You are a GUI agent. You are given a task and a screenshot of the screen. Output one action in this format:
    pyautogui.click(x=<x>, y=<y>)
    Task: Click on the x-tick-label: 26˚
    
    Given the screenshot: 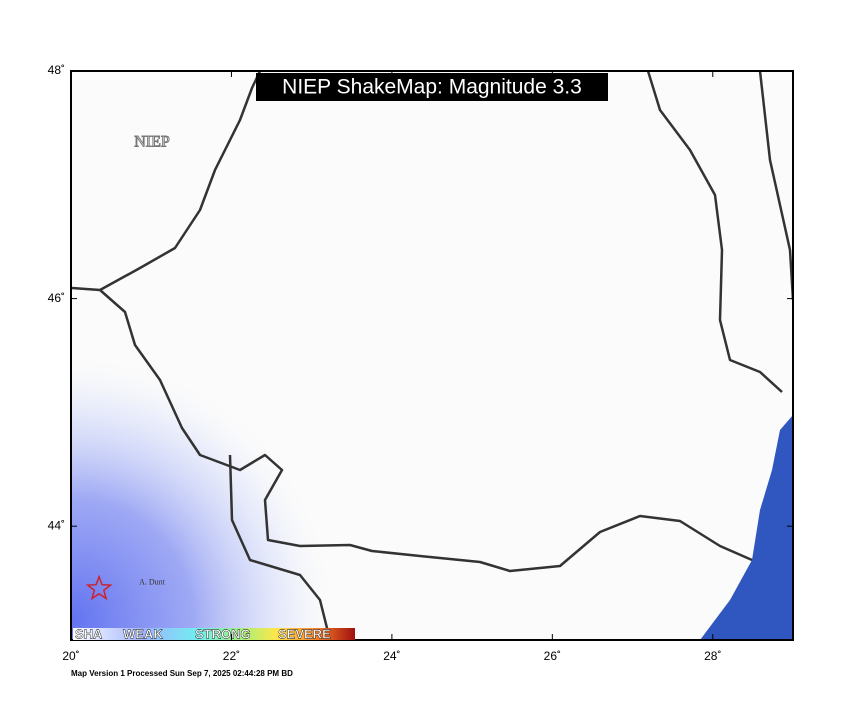 What is the action you would take?
    pyautogui.click(x=552, y=656)
    